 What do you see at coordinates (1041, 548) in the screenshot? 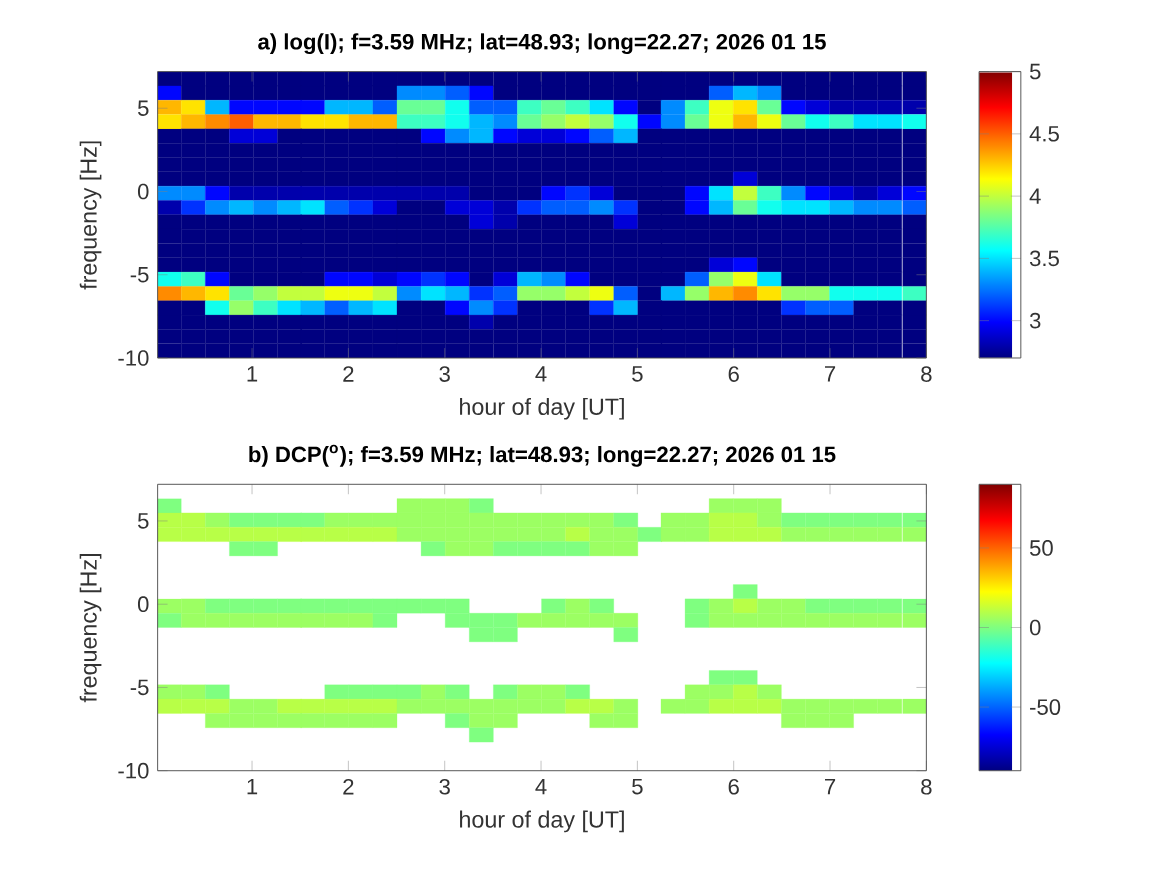
I see `color-bar-label: 50` at bounding box center [1041, 548].